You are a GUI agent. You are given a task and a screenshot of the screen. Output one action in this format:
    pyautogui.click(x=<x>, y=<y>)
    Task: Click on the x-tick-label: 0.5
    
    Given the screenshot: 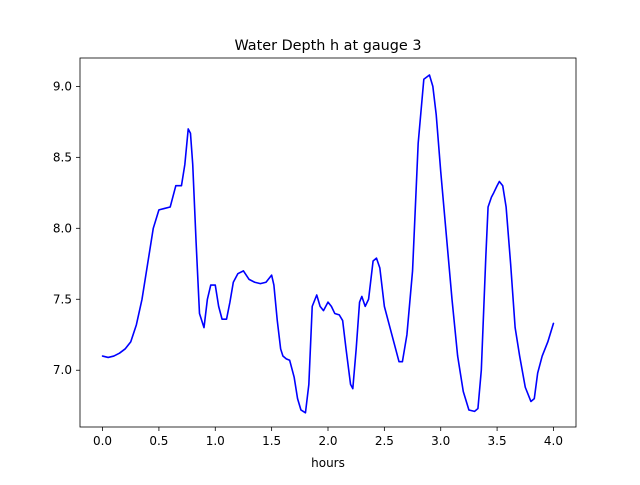 What is the action you would take?
    pyautogui.click(x=158, y=441)
    